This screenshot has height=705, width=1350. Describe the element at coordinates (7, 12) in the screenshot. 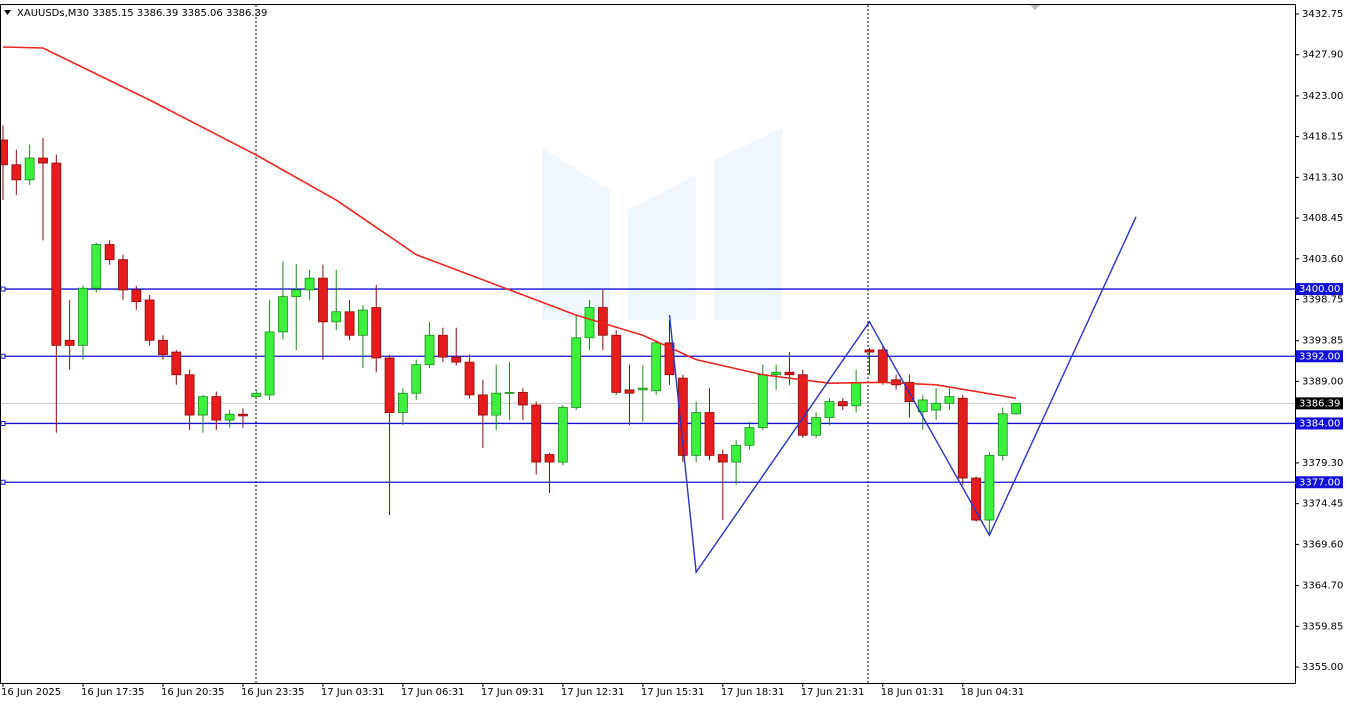

I see `header-arrow` at that location.